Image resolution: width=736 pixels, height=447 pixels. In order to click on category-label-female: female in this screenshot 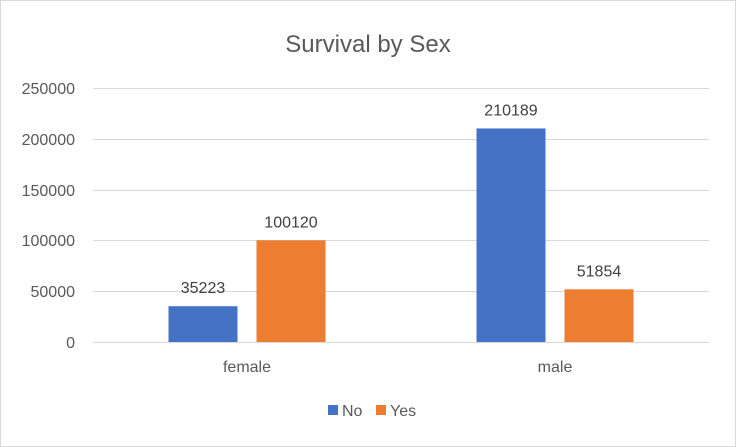, I will do `click(247, 367)`.